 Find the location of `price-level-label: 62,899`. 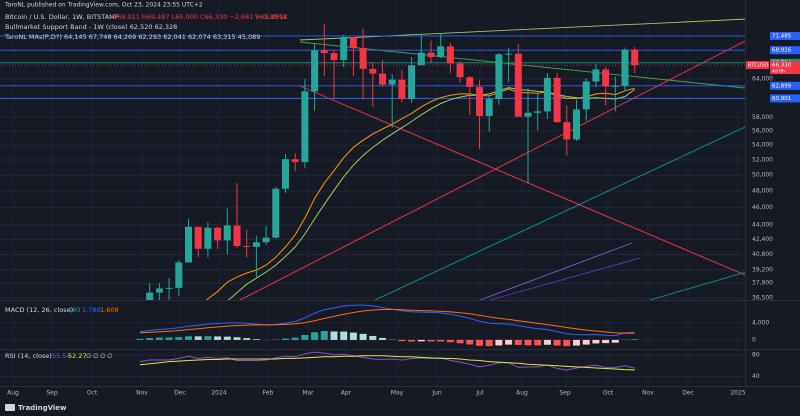

price-level-label: 62,899 is located at coordinates (782, 86).